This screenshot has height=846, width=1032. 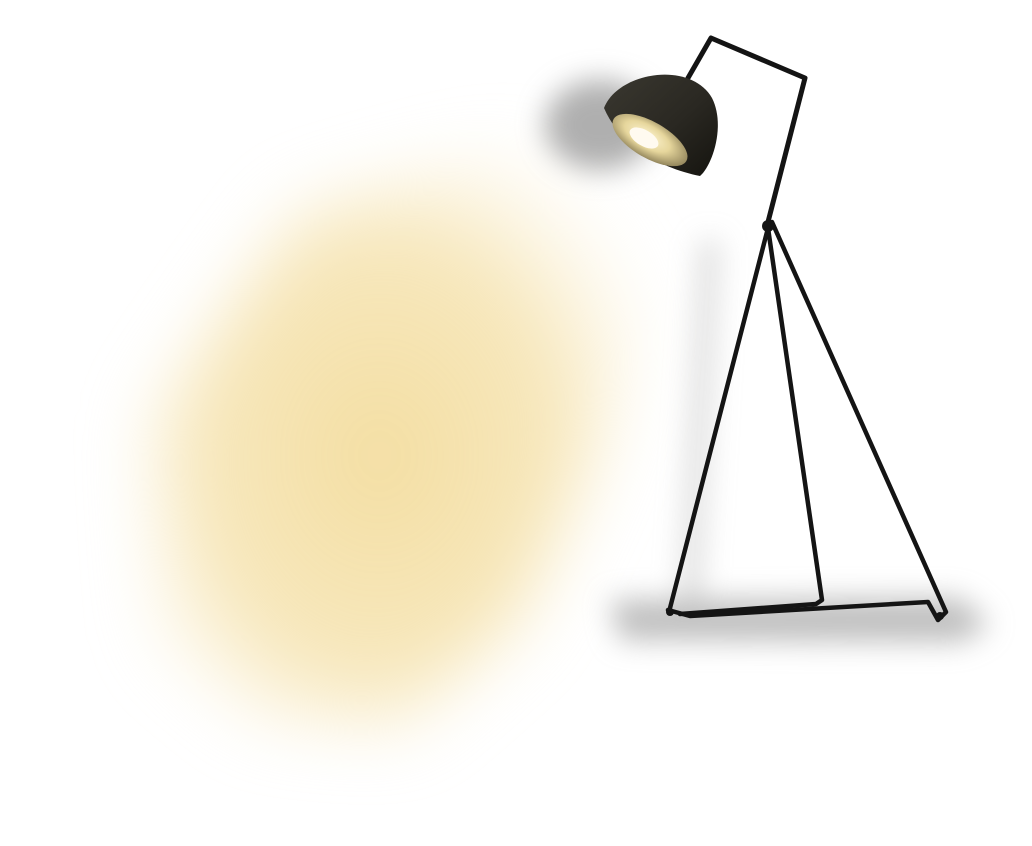 What do you see at coordinates (700, 420) in the screenshot?
I see `frame-shadow` at bounding box center [700, 420].